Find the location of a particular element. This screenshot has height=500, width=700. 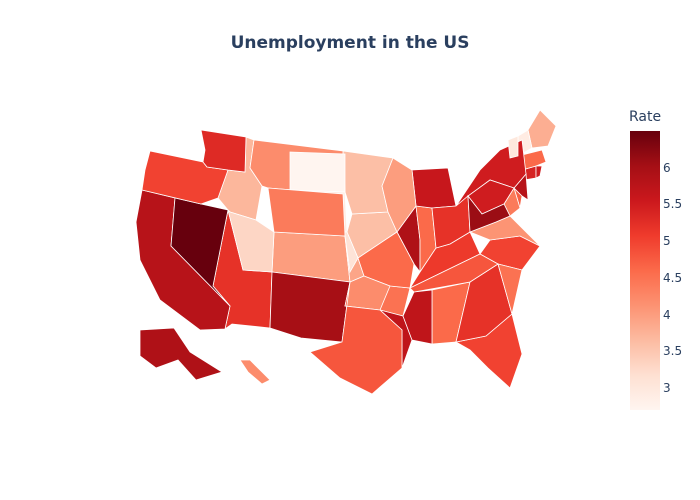

colorbar is located at coordinates (645, 270).